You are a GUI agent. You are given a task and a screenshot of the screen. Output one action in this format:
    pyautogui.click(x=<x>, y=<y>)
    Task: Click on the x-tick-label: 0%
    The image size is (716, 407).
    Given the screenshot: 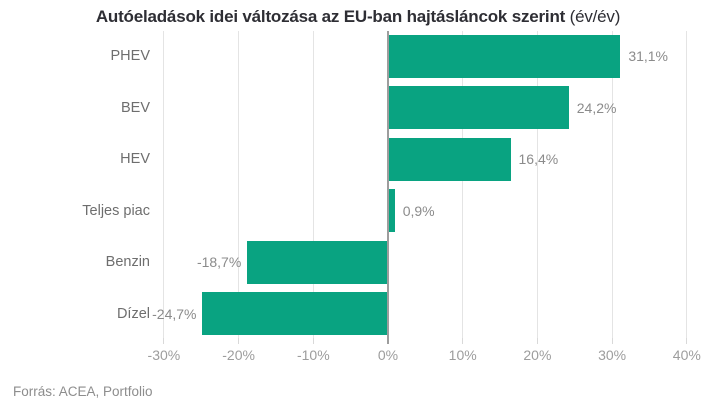 What is the action you would take?
    pyautogui.click(x=388, y=355)
    